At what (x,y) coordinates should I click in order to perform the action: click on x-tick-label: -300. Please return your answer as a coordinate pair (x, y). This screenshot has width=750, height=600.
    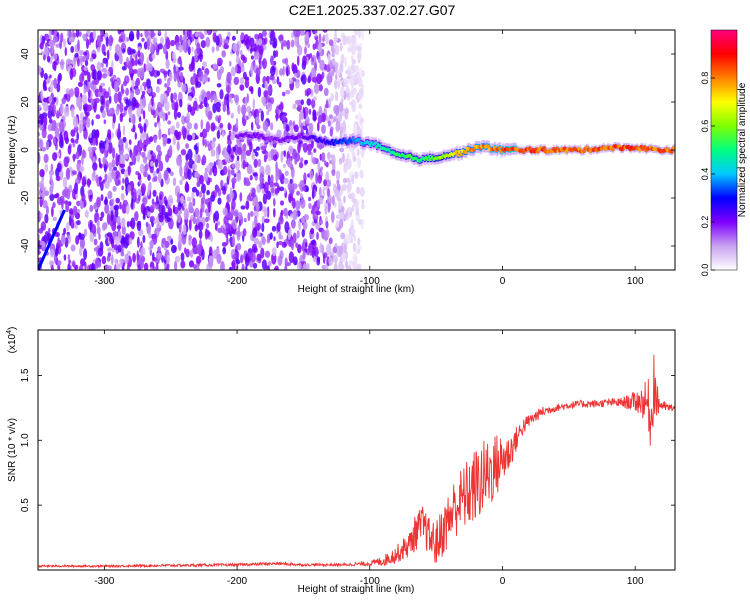
    Looking at the image, I should click on (104, 581).